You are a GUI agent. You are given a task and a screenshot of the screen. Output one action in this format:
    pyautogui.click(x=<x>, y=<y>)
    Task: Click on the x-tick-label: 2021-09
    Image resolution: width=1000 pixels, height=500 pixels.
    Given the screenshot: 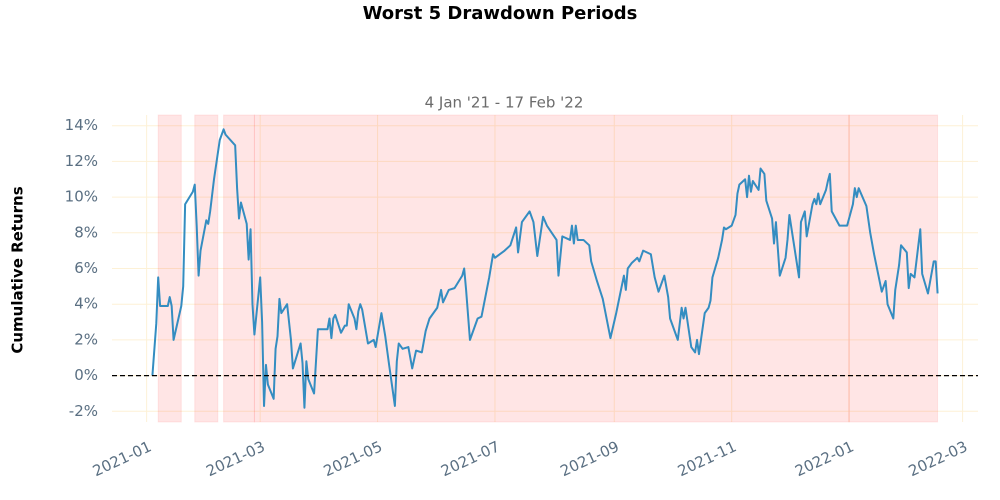 What is the action you would take?
    pyautogui.click(x=589, y=458)
    